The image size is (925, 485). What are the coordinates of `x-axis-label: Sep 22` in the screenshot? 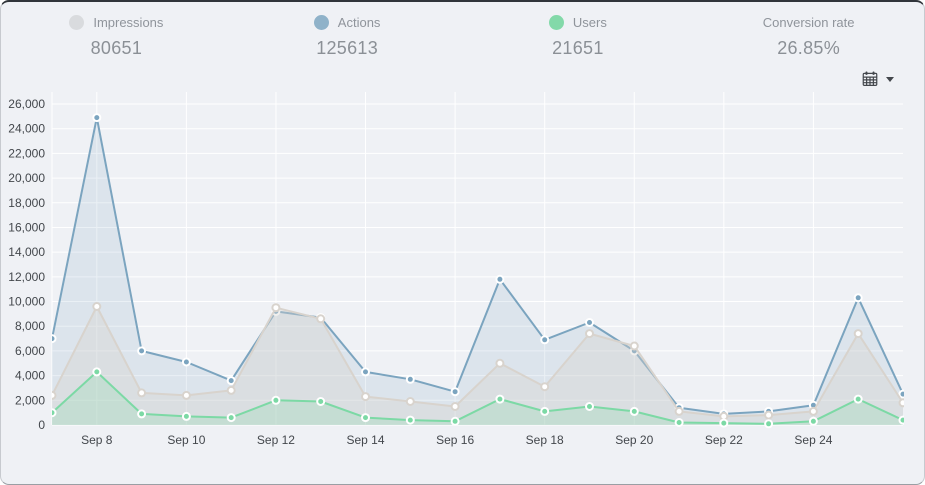 It's located at (724, 440).